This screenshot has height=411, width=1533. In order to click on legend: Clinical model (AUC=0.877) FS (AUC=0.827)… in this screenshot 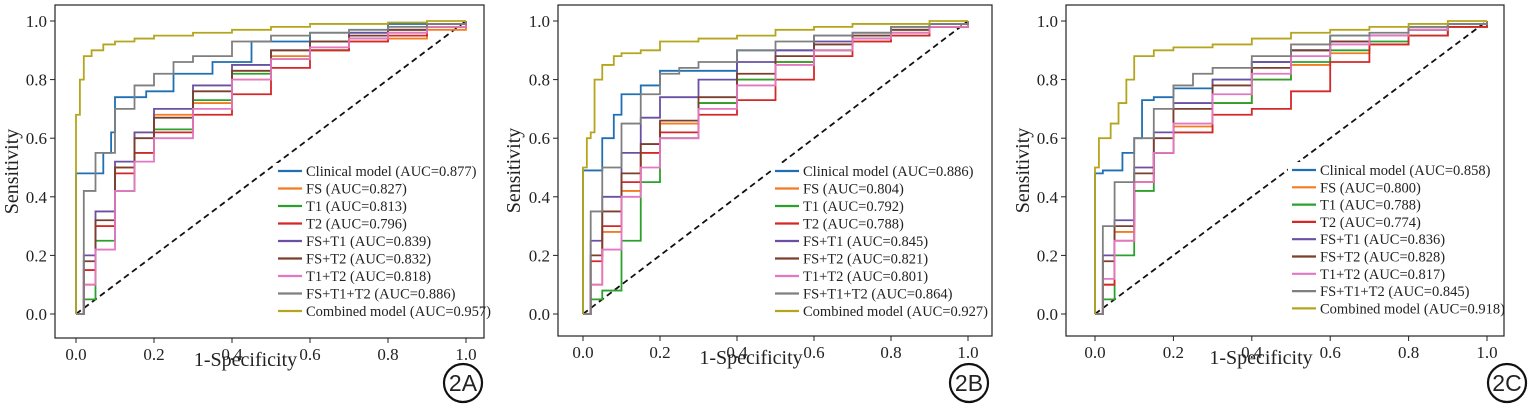, I will do `click(382, 241)`.